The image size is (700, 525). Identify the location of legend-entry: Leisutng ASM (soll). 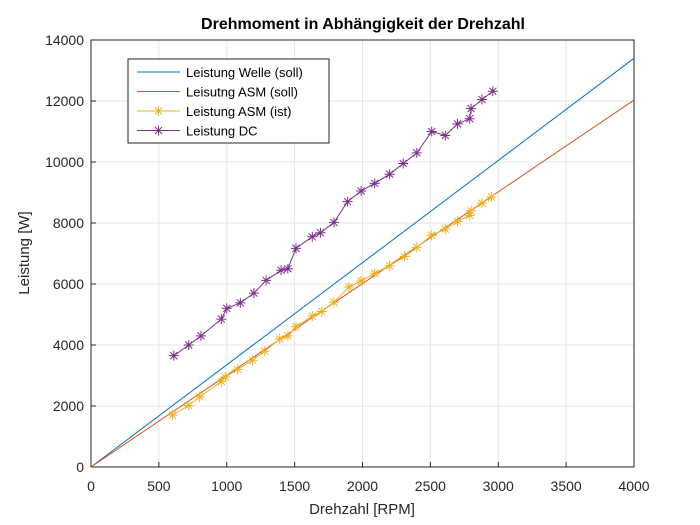
(217, 92).